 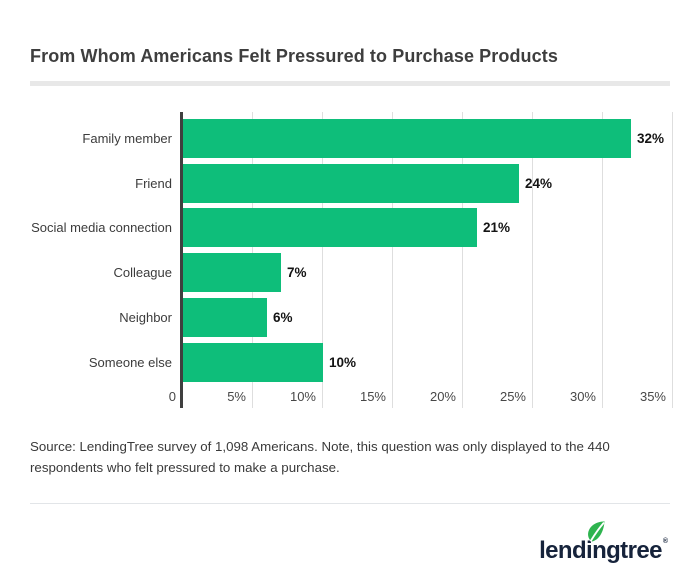 What do you see at coordinates (142, 272) in the screenshot?
I see `category-label: Colleague` at bounding box center [142, 272].